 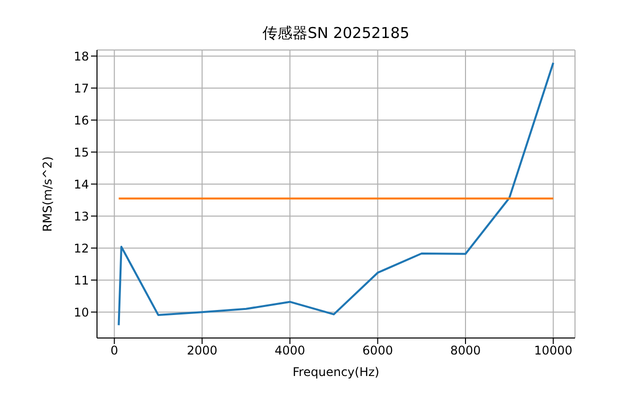 What do you see at coordinates (47, 194) in the screenshot?
I see `y-axis-title: RMS(m/s^2)` at bounding box center [47, 194].